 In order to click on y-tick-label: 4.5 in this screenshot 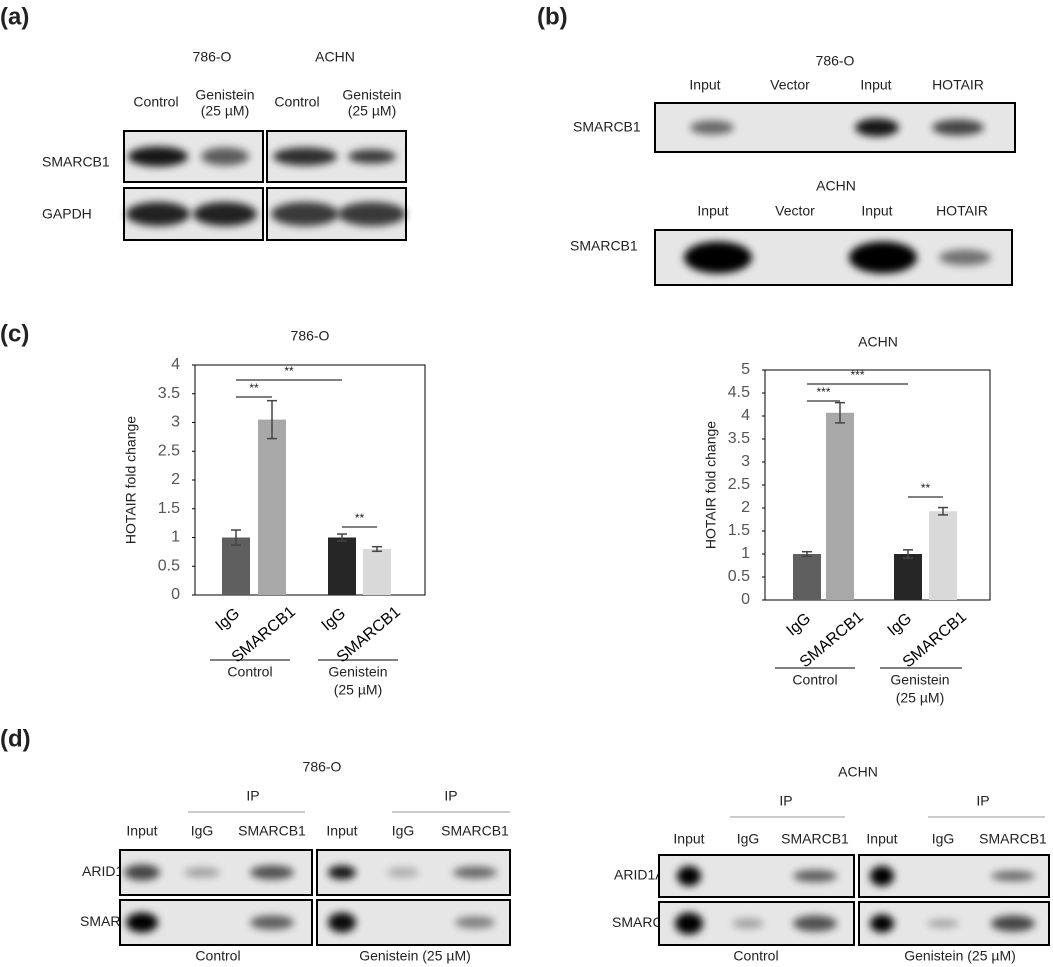, I will do `click(739, 392)`.